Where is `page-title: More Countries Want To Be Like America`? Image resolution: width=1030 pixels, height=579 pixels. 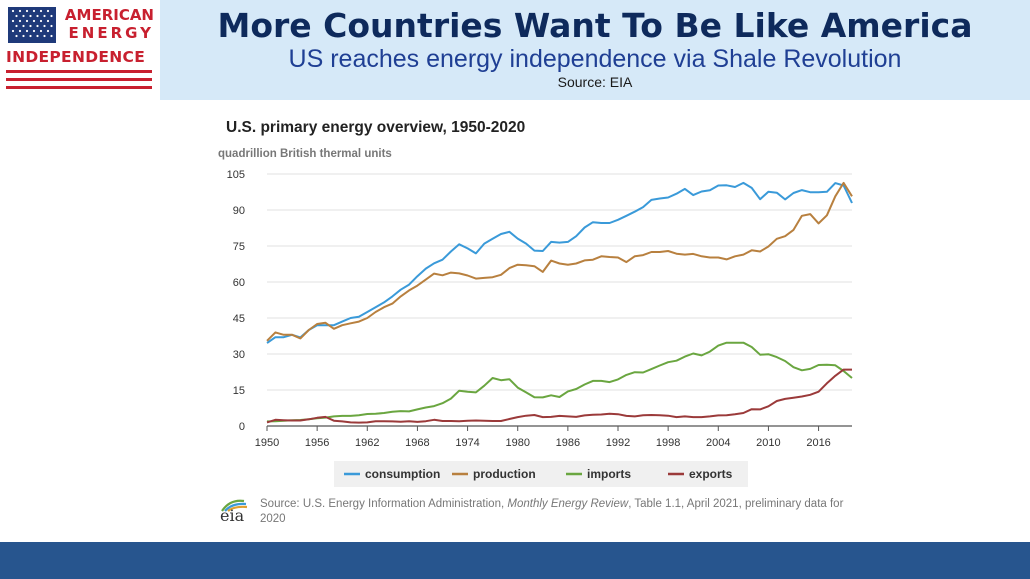 page-title: More Countries Want To Be Like America is located at coordinates (595, 25).